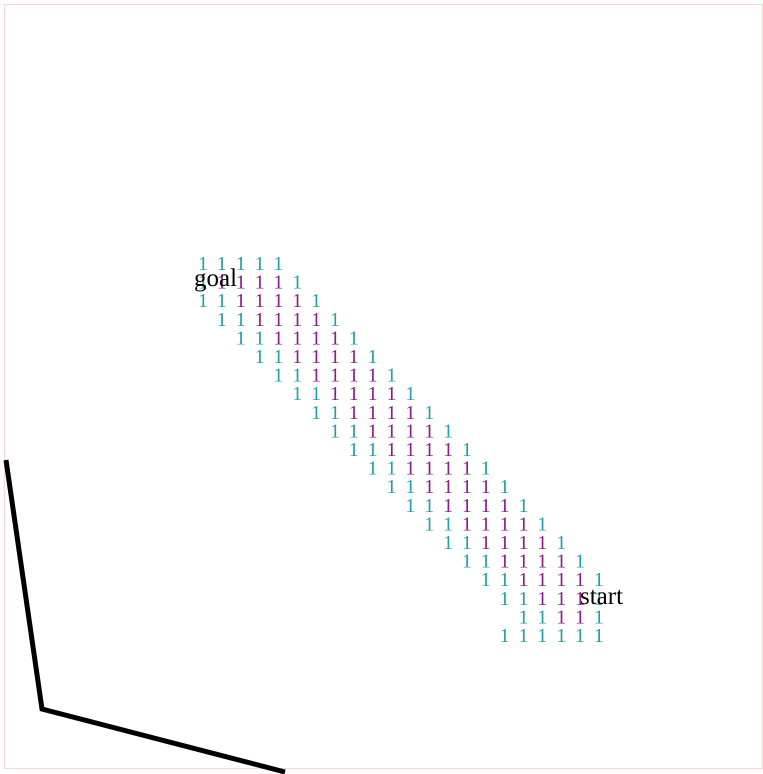 The image size is (763, 774). Describe the element at coordinates (215, 278) in the screenshot. I see `goal-label: goal` at that location.